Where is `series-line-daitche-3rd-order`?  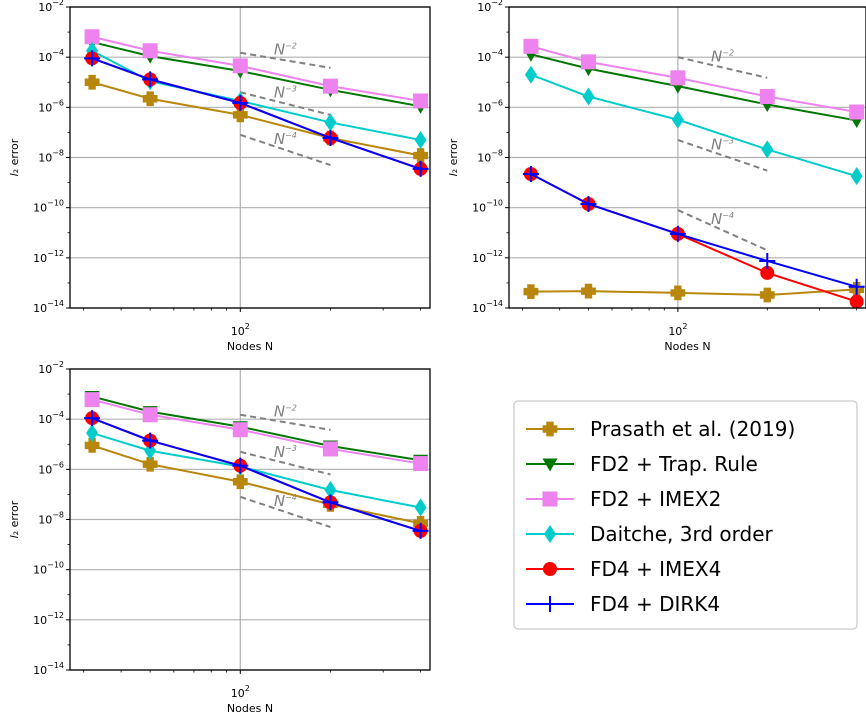
series-line-daitche-3rd-order is located at coordinates (256, 470).